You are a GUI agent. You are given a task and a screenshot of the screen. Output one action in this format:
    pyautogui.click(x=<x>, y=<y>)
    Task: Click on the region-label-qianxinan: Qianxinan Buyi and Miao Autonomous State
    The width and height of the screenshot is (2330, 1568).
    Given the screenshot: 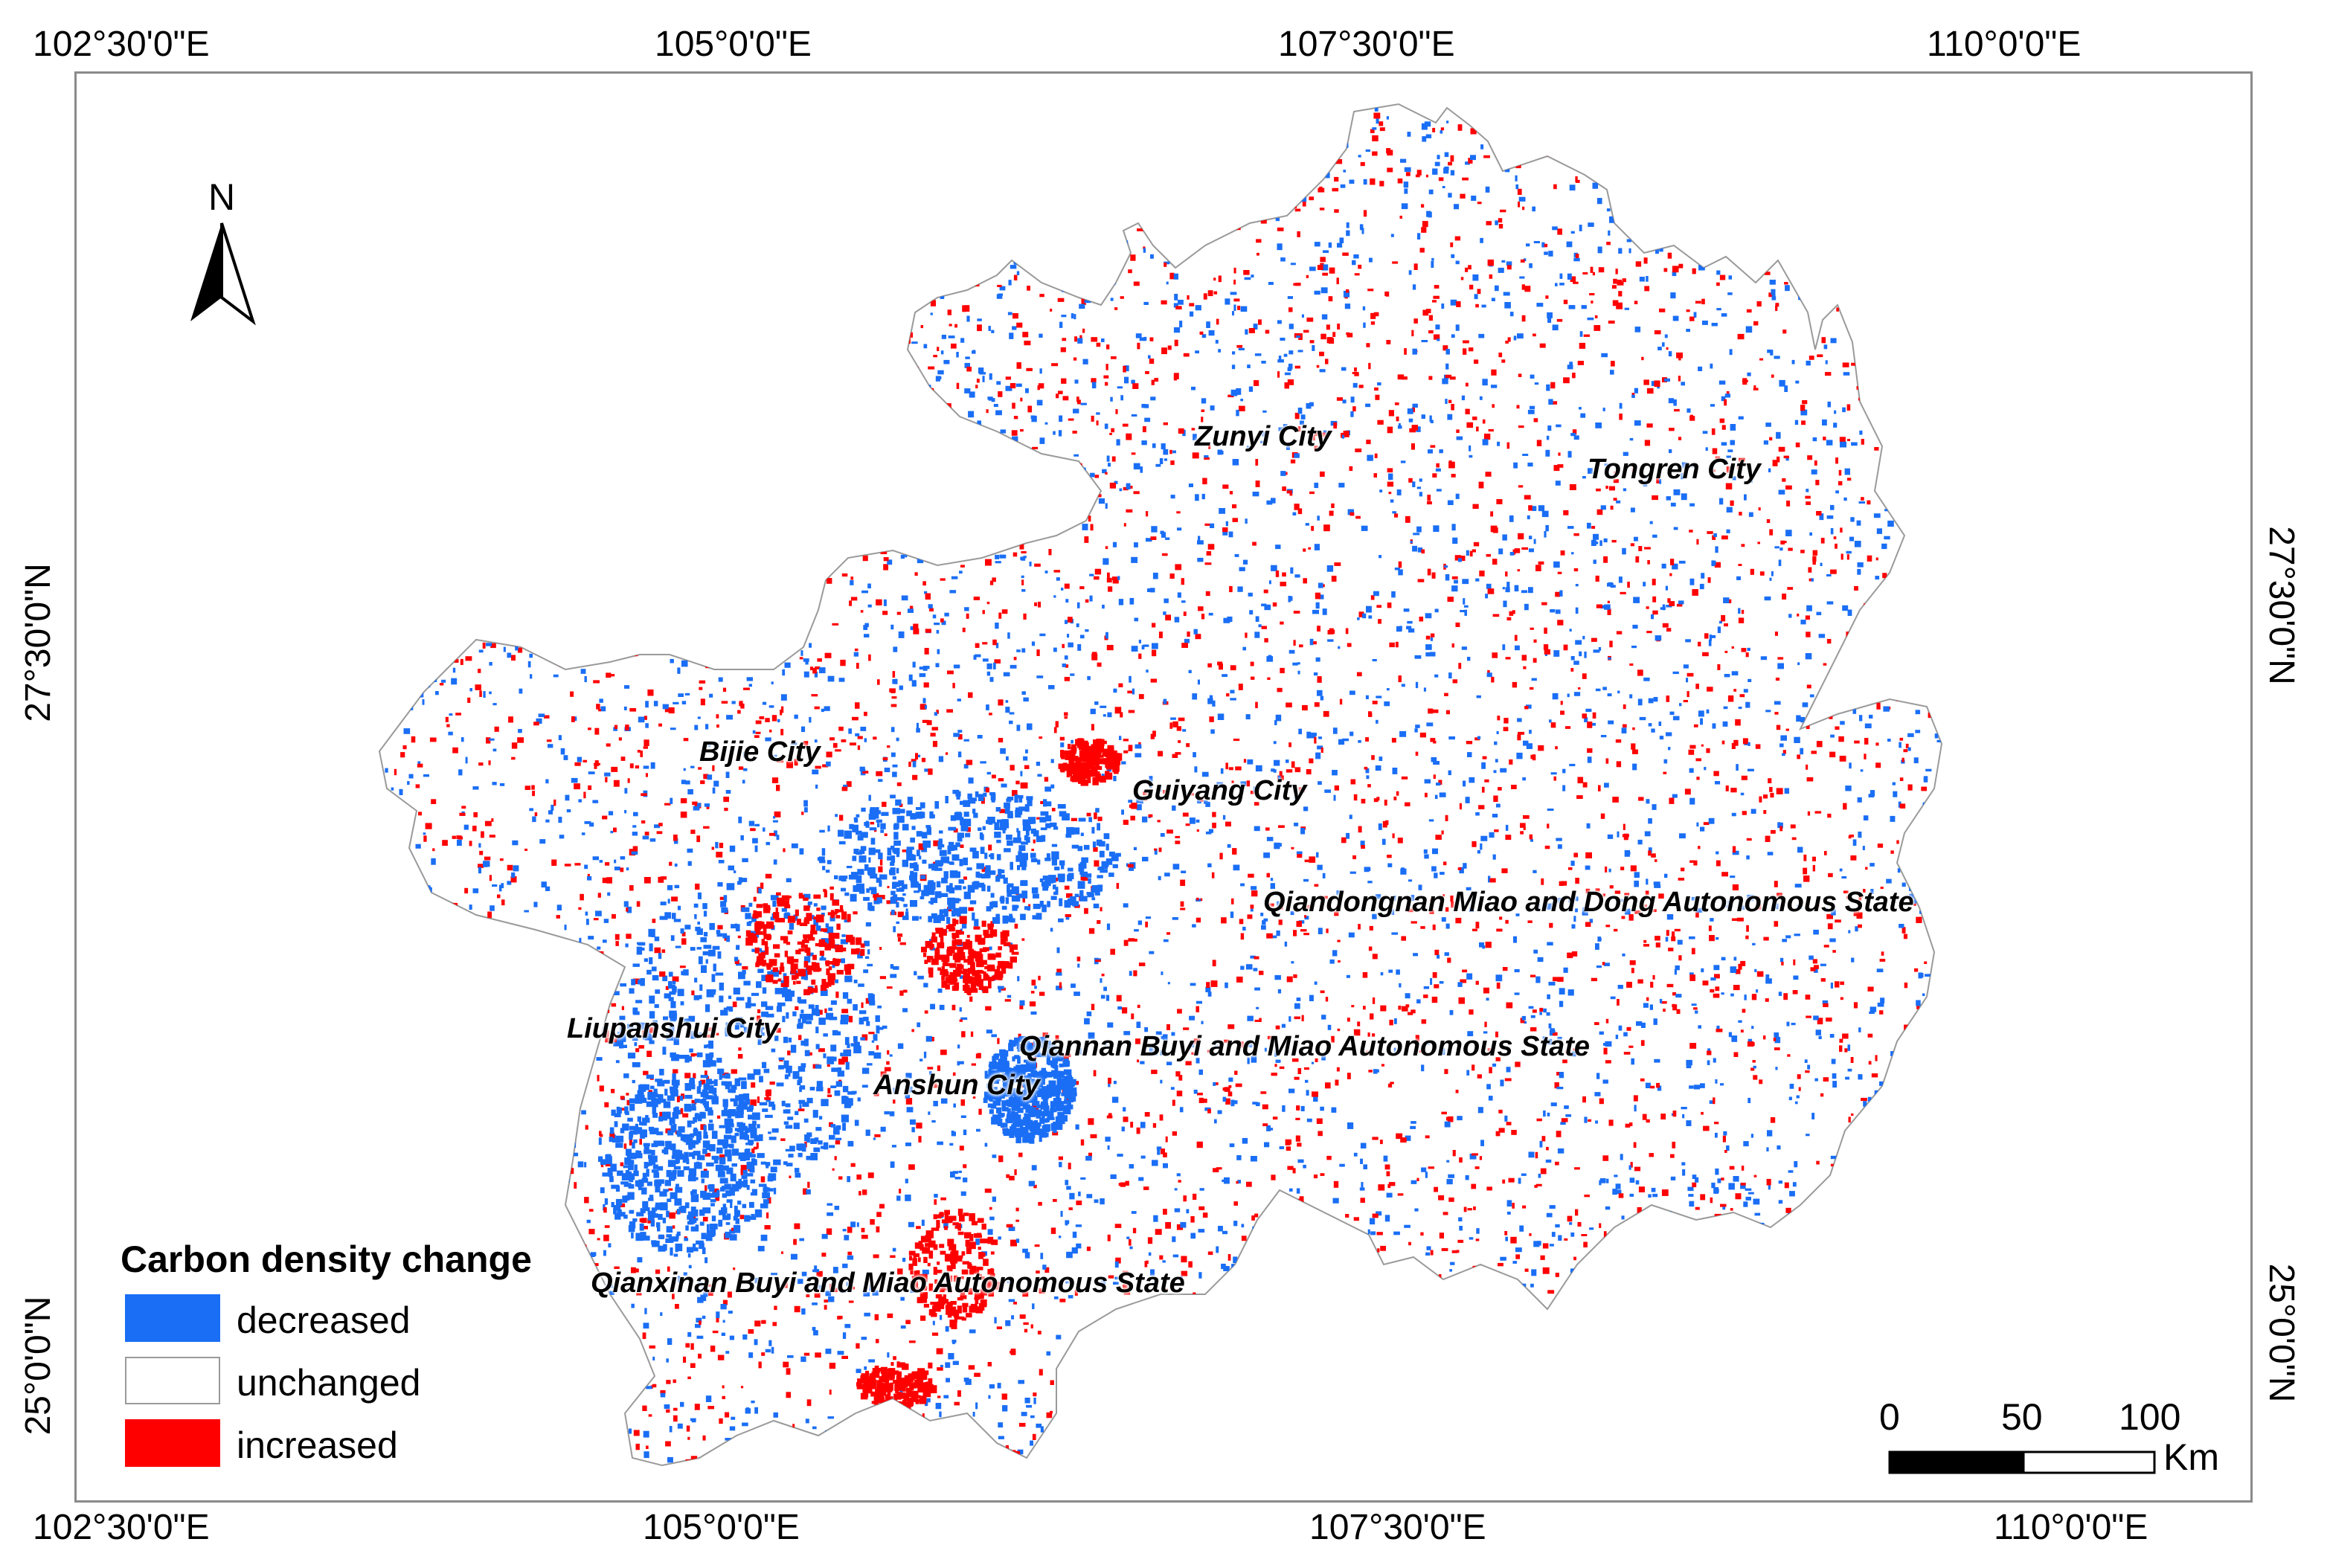 What is the action you would take?
    pyautogui.click(x=888, y=1283)
    